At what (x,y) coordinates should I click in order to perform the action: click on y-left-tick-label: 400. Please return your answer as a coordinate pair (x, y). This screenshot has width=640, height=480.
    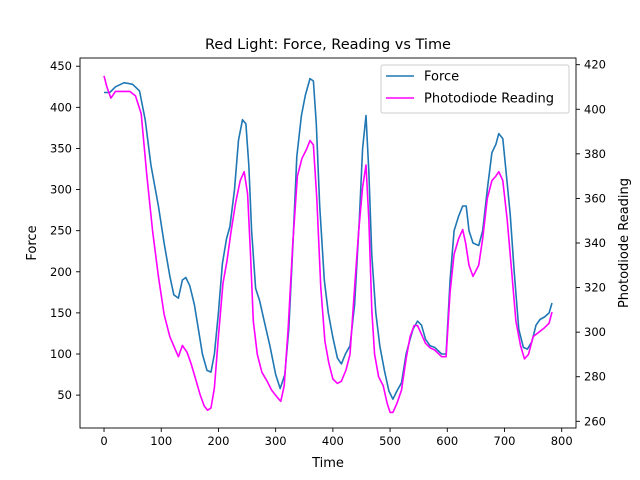
    Looking at the image, I should click on (61, 107).